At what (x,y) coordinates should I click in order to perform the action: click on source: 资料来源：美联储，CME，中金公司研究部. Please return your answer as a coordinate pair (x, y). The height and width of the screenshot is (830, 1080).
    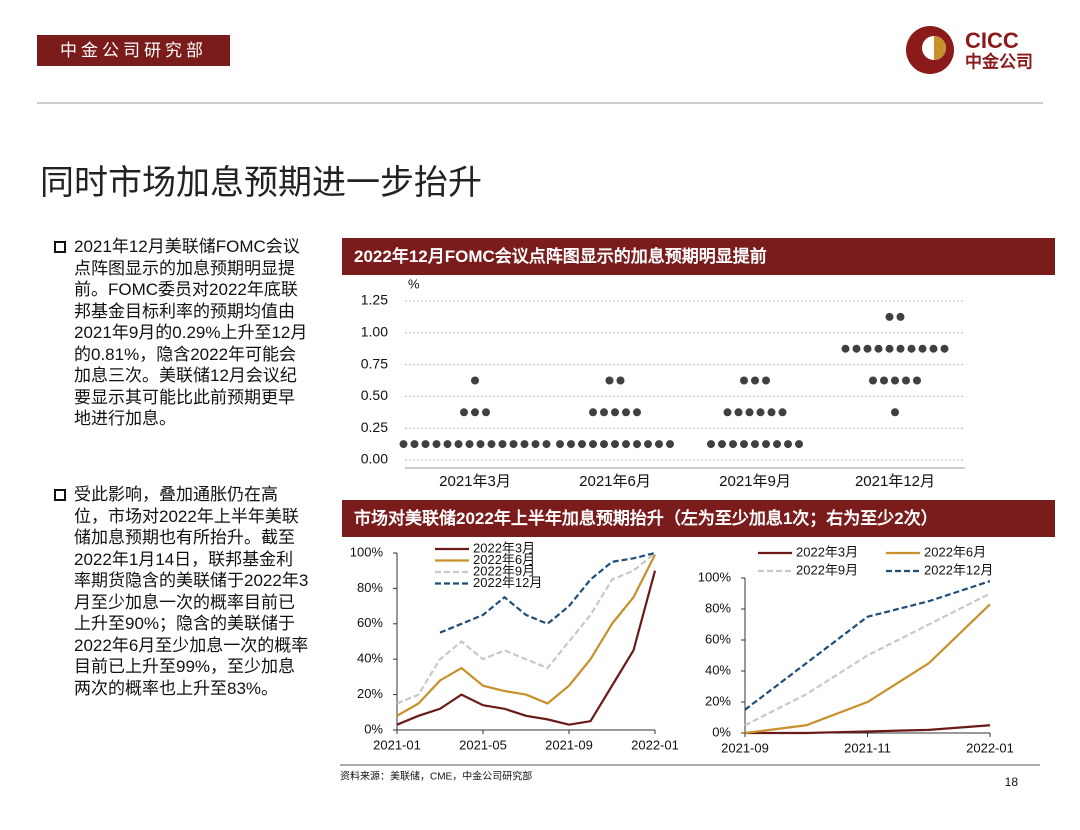
    Looking at the image, I should click on (436, 776).